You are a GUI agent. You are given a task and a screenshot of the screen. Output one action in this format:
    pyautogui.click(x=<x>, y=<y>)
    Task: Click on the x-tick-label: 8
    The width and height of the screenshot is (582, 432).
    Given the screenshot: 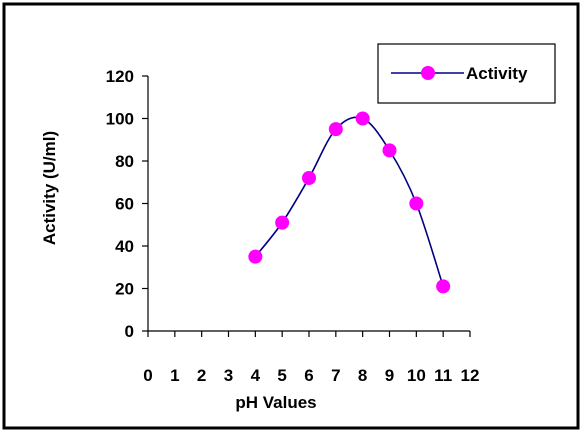 What is the action you would take?
    pyautogui.click(x=362, y=375)
    